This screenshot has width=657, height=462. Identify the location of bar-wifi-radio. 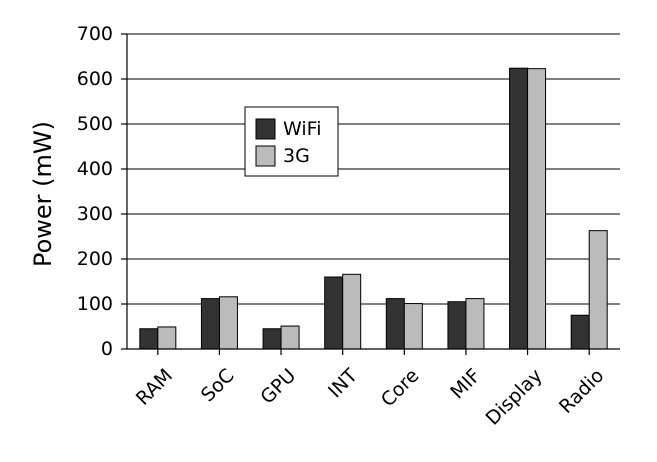
(580, 332).